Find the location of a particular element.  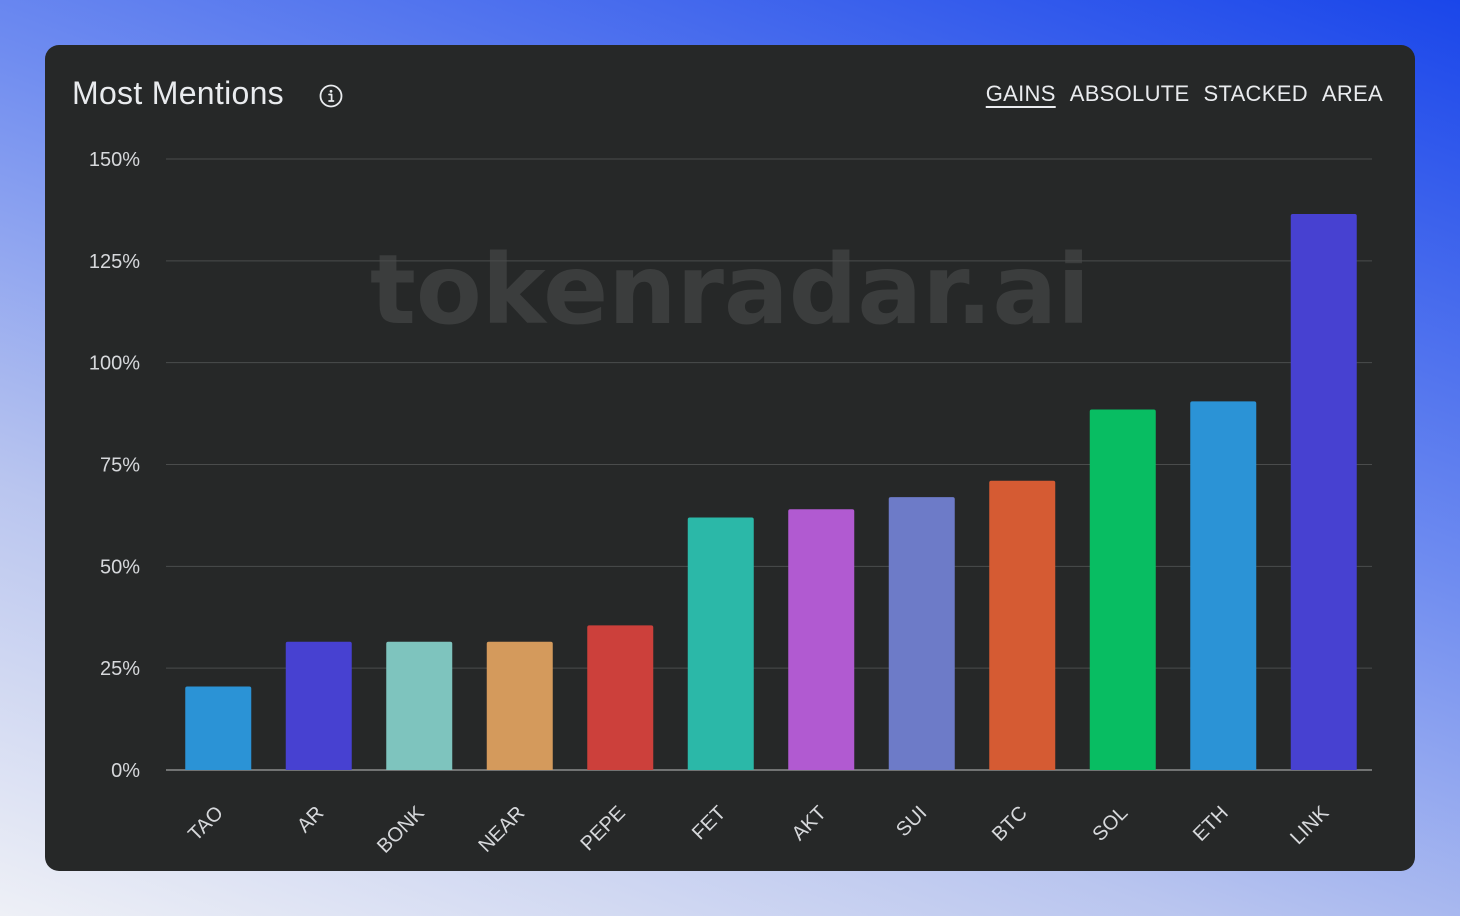

chart-title: Most Mentions is located at coordinates (178, 93).